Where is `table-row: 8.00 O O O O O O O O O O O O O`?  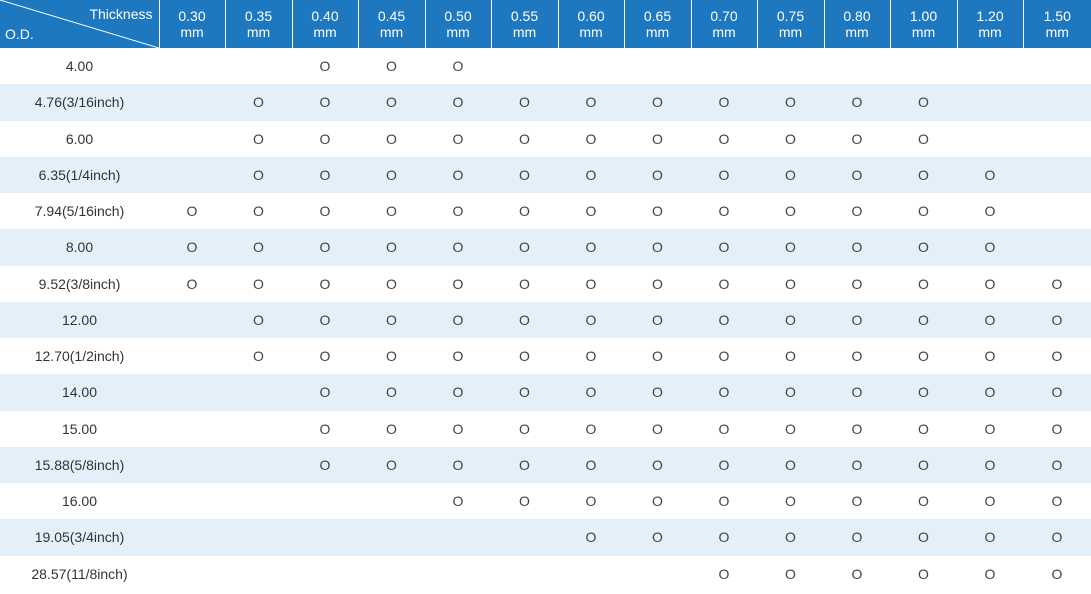
table-row: 8.00 O O O O O O O O O O O O O is located at coordinates (545, 247).